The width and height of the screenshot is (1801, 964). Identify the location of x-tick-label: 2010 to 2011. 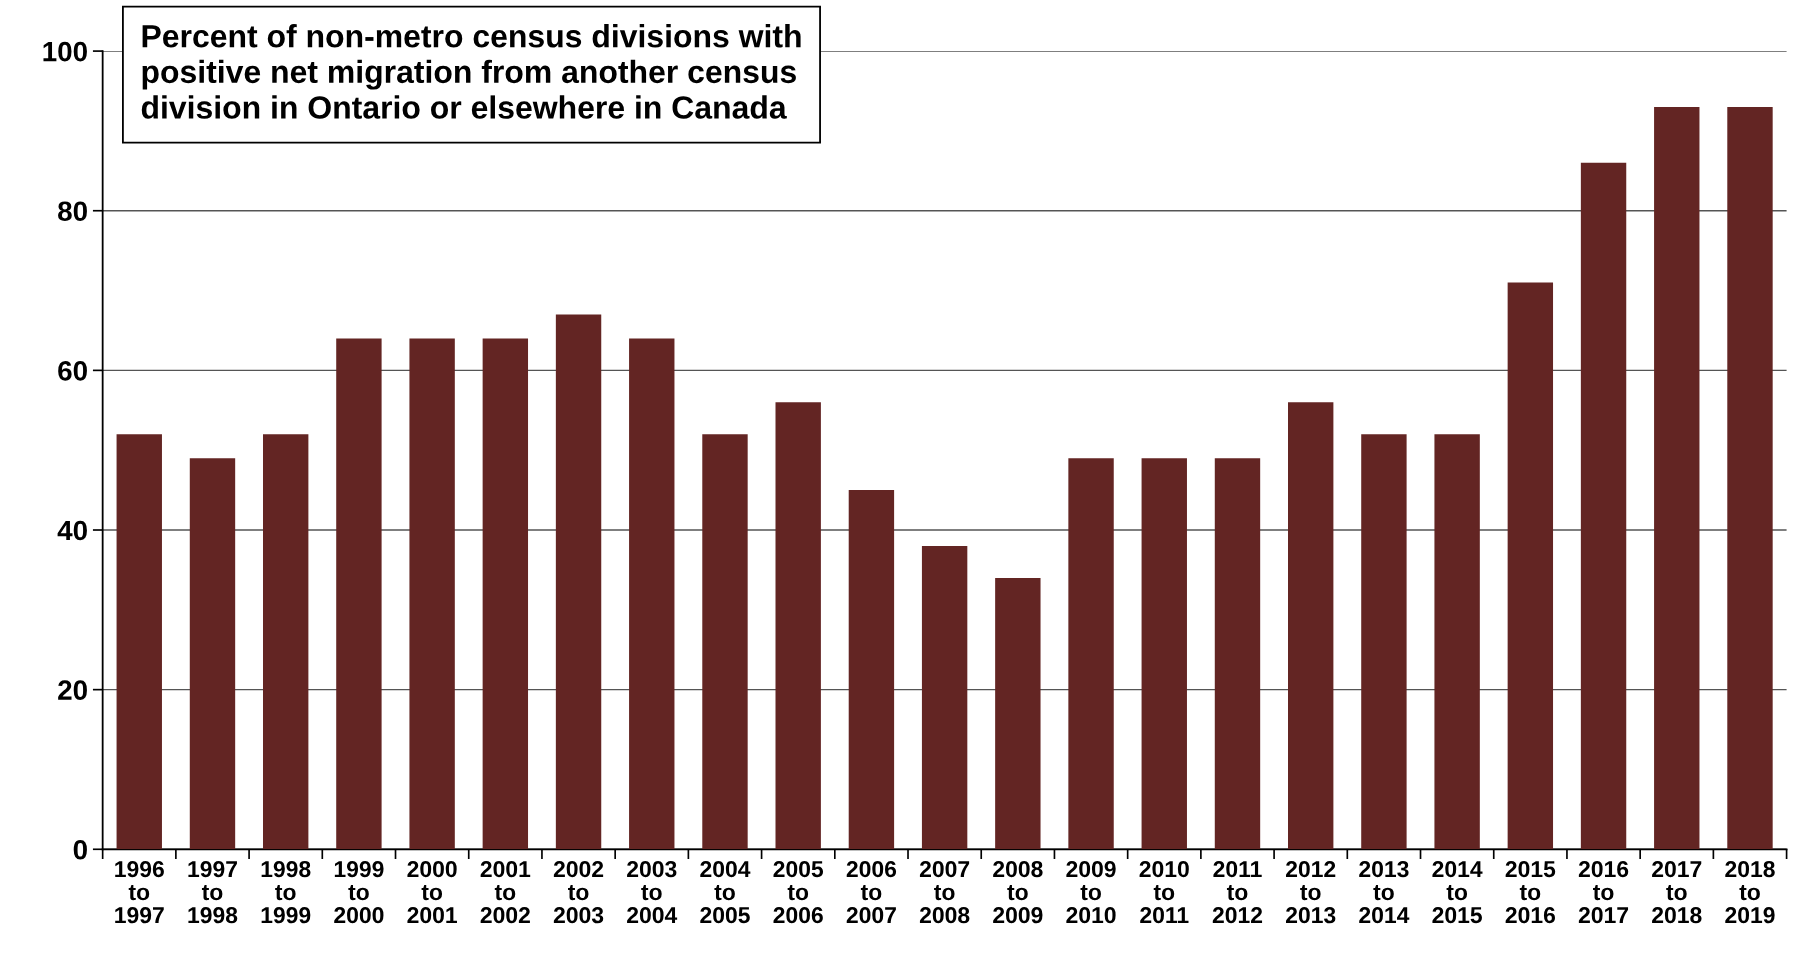
(1164, 892).